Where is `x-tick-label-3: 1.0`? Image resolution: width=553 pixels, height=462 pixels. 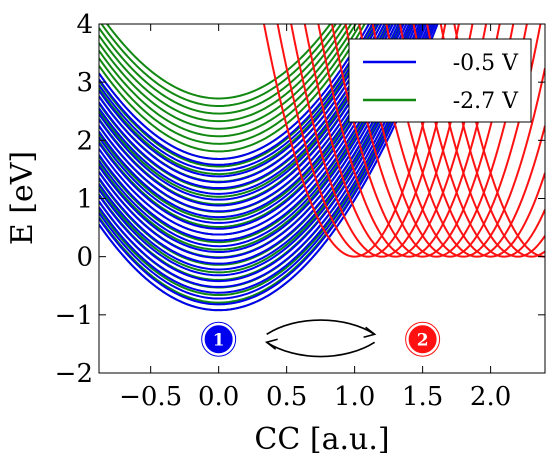 x-tick-label-3: 1.0 is located at coordinates (354, 397).